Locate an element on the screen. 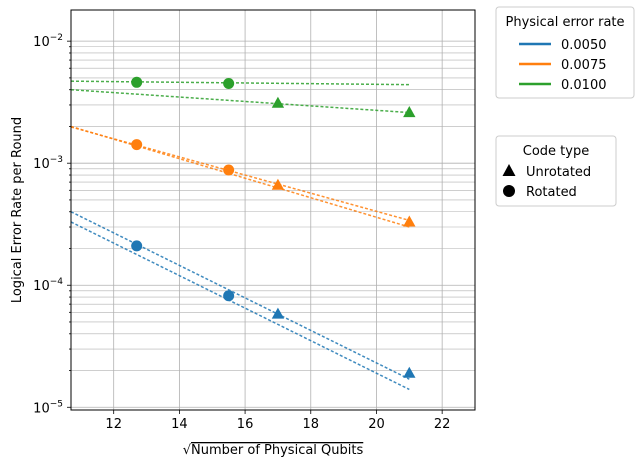  legend-code-type: Code type Unrotated Rotated is located at coordinates (556, 171).